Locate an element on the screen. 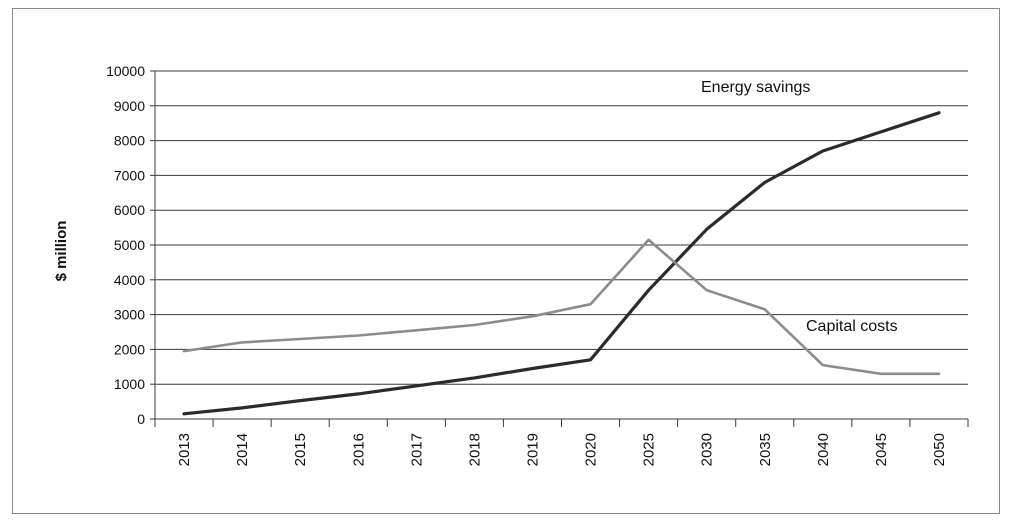 Image resolution: width=1014 pixels, height=526 pixels. x-tick-label: 2030 is located at coordinates (707, 449).